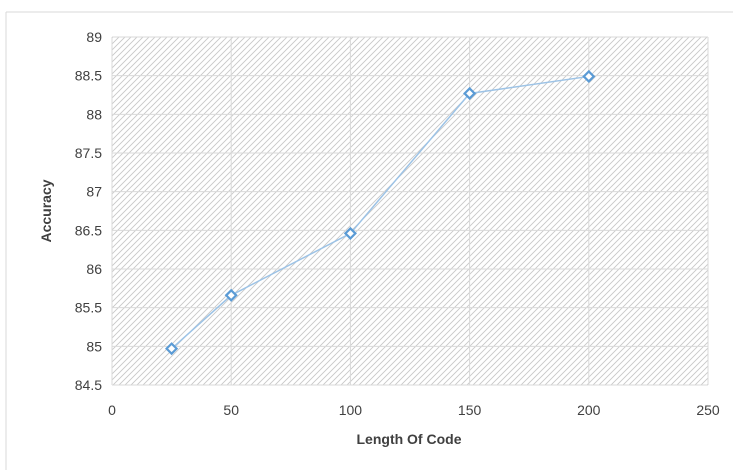 The width and height of the screenshot is (733, 470). I want to click on y-tick-label: 88, so click(94, 114).